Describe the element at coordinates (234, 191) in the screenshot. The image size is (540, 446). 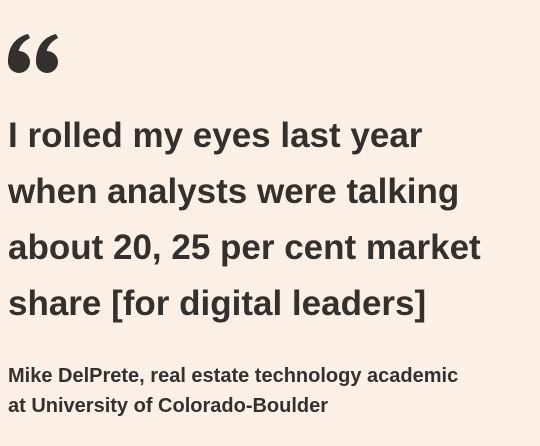
I see `quote-line: when analysts were talking` at that location.